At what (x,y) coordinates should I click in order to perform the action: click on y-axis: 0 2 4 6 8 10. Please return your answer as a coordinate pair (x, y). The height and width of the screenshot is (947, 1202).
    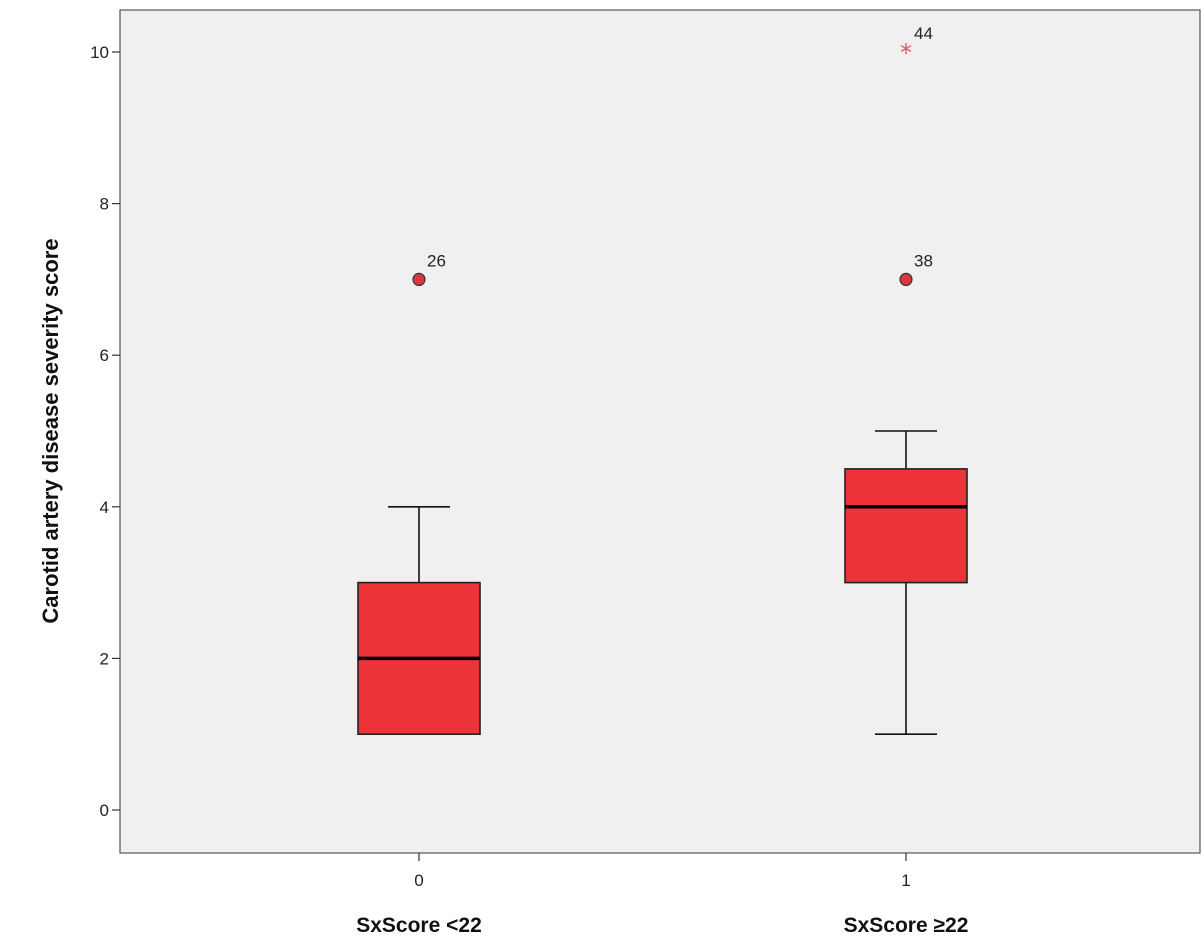
    Looking at the image, I should click on (105, 431).